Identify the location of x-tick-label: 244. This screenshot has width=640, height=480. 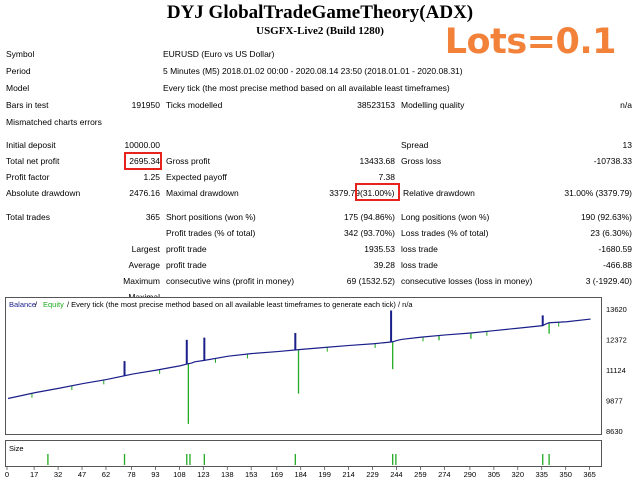
(396, 474).